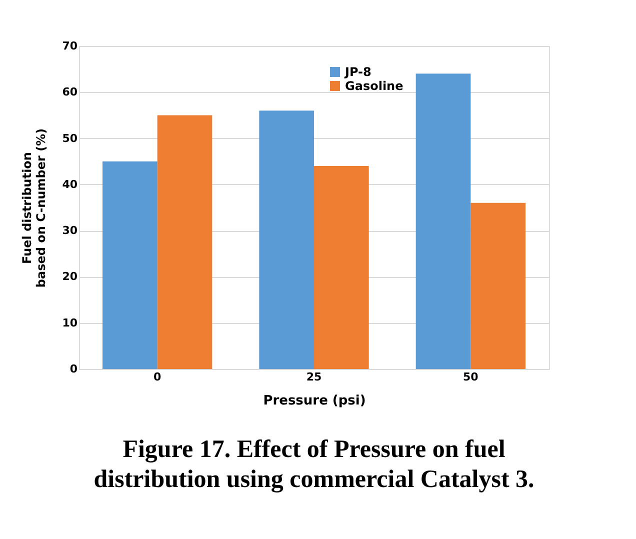 The width and height of the screenshot is (636, 539). I want to click on y-tick-label: 0, so click(74, 369).